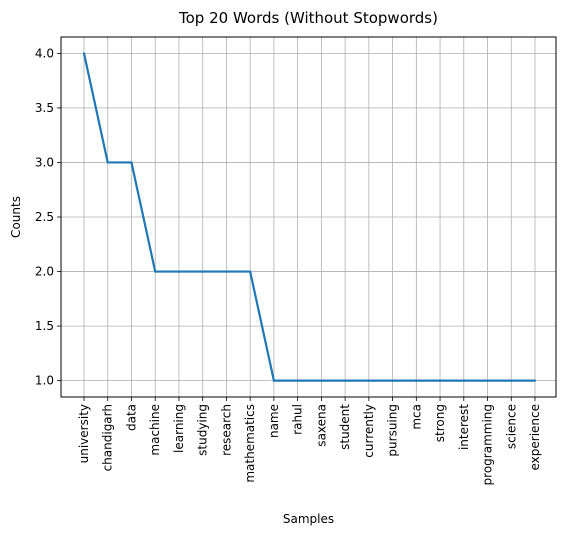 The height and width of the screenshot is (535, 567). Describe the element at coordinates (44, 381) in the screenshot. I see `y-tick-label: 1.0` at that location.